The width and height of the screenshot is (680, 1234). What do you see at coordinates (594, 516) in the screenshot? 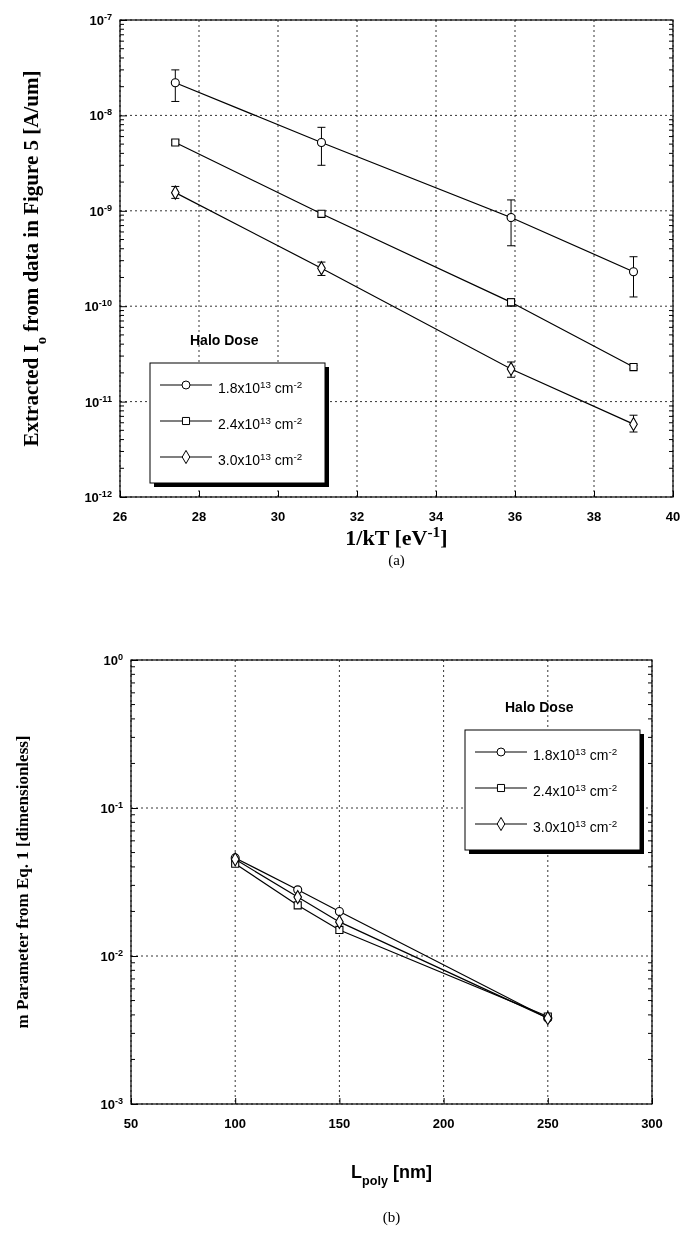
I see `x-tick-label: 38` at bounding box center [594, 516].